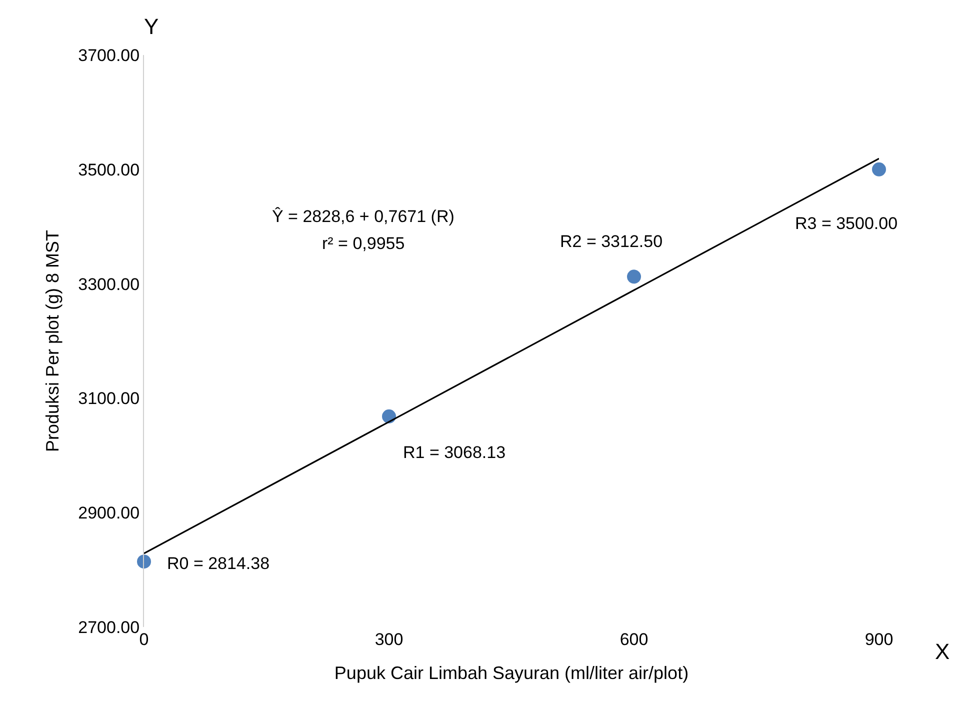 The image size is (955, 713). What do you see at coordinates (363, 243) in the screenshot?
I see `annotation: r² = 0,9955` at bounding box center [363, 243].